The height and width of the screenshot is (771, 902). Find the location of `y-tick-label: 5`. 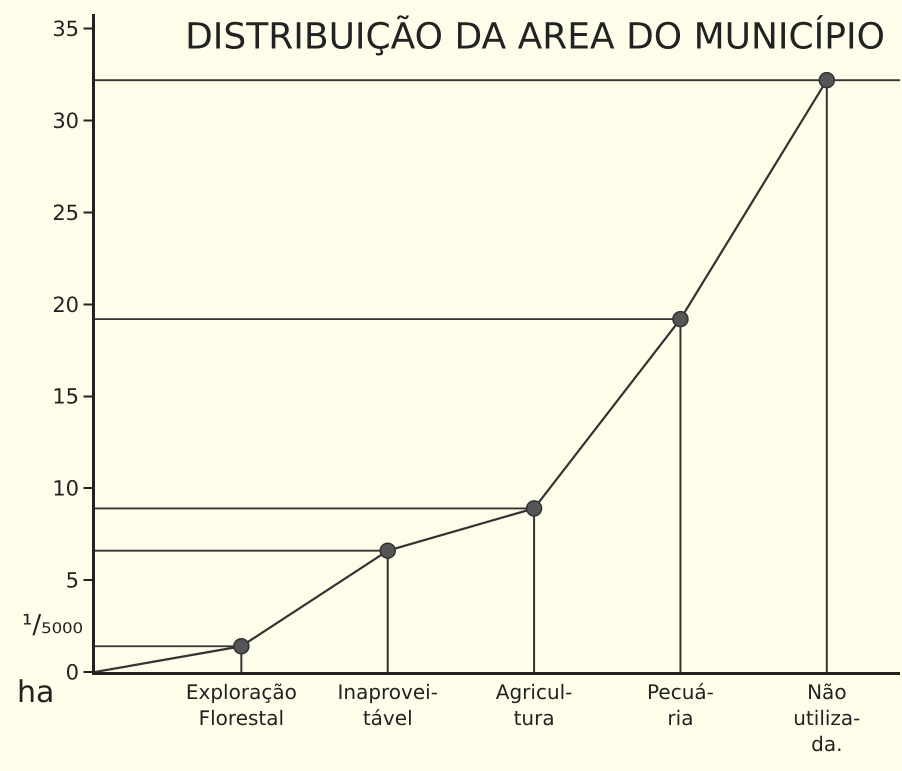

y-tick-label: 5 is located at coordinates (73, 580).